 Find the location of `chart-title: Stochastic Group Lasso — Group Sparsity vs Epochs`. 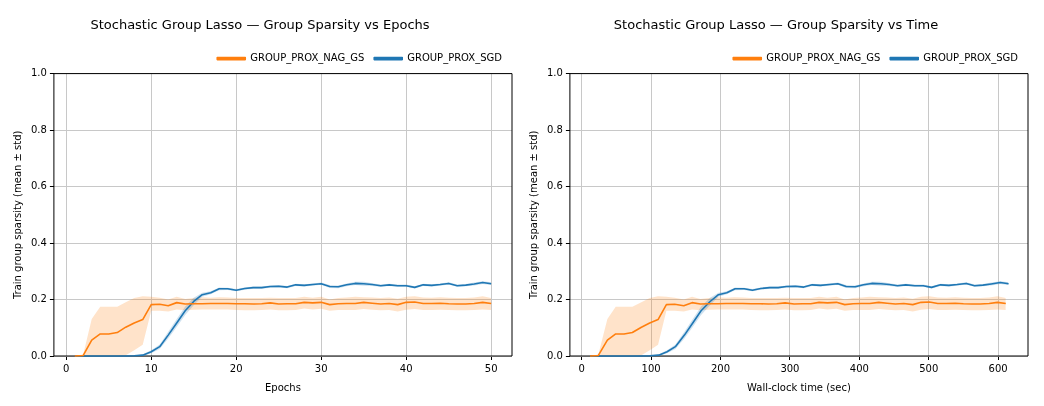

chart-title: Stochastic Group Lasso — Group Sparsity vs Epochs is located at coordinates (260, 25).